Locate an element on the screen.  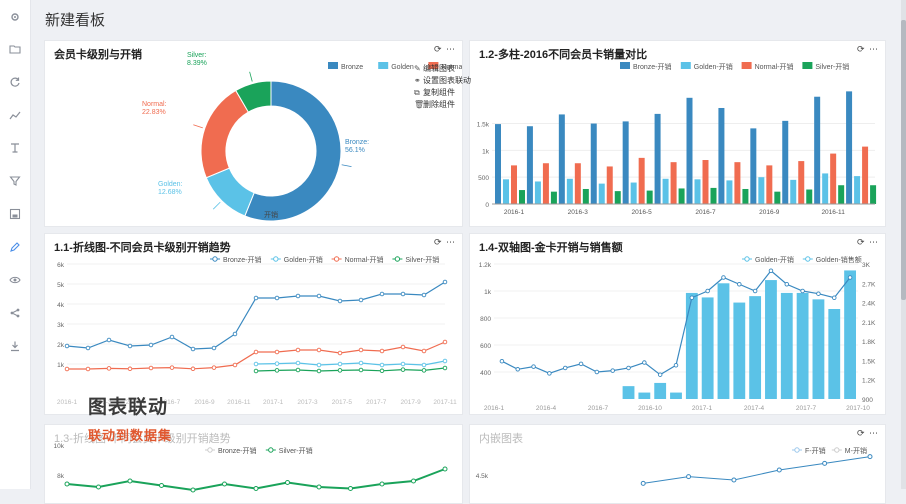
link-icon: ⚭ is located at coordinates (417, 80).